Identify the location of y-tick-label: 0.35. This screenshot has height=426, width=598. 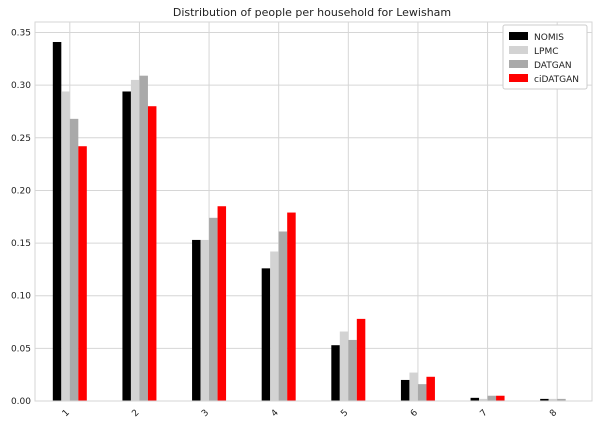
(21, 34).